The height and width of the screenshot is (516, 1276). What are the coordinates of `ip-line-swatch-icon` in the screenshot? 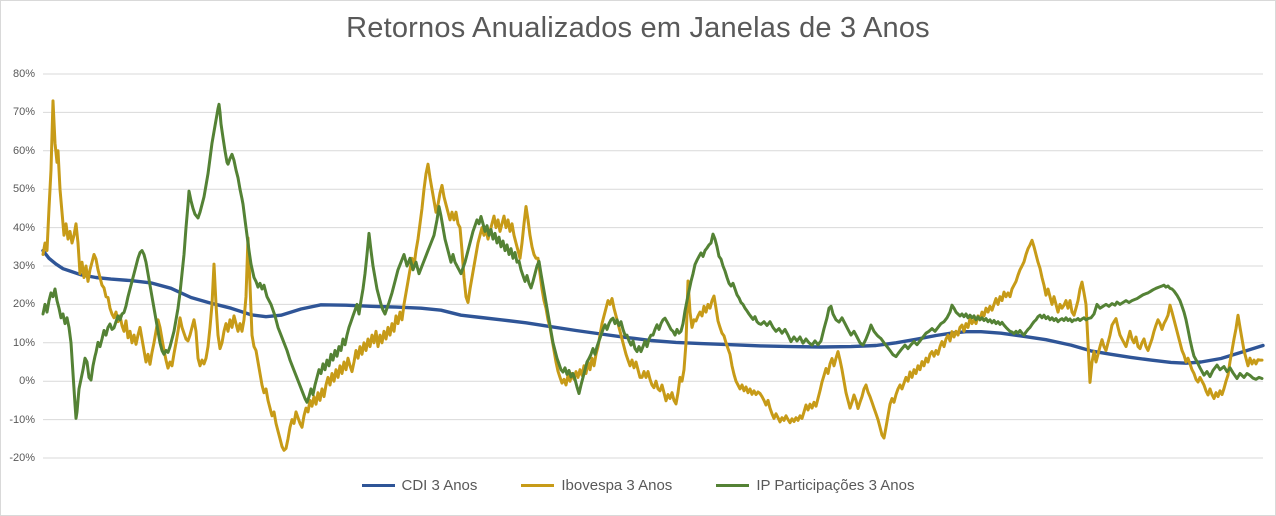 It's located at (733, 485).